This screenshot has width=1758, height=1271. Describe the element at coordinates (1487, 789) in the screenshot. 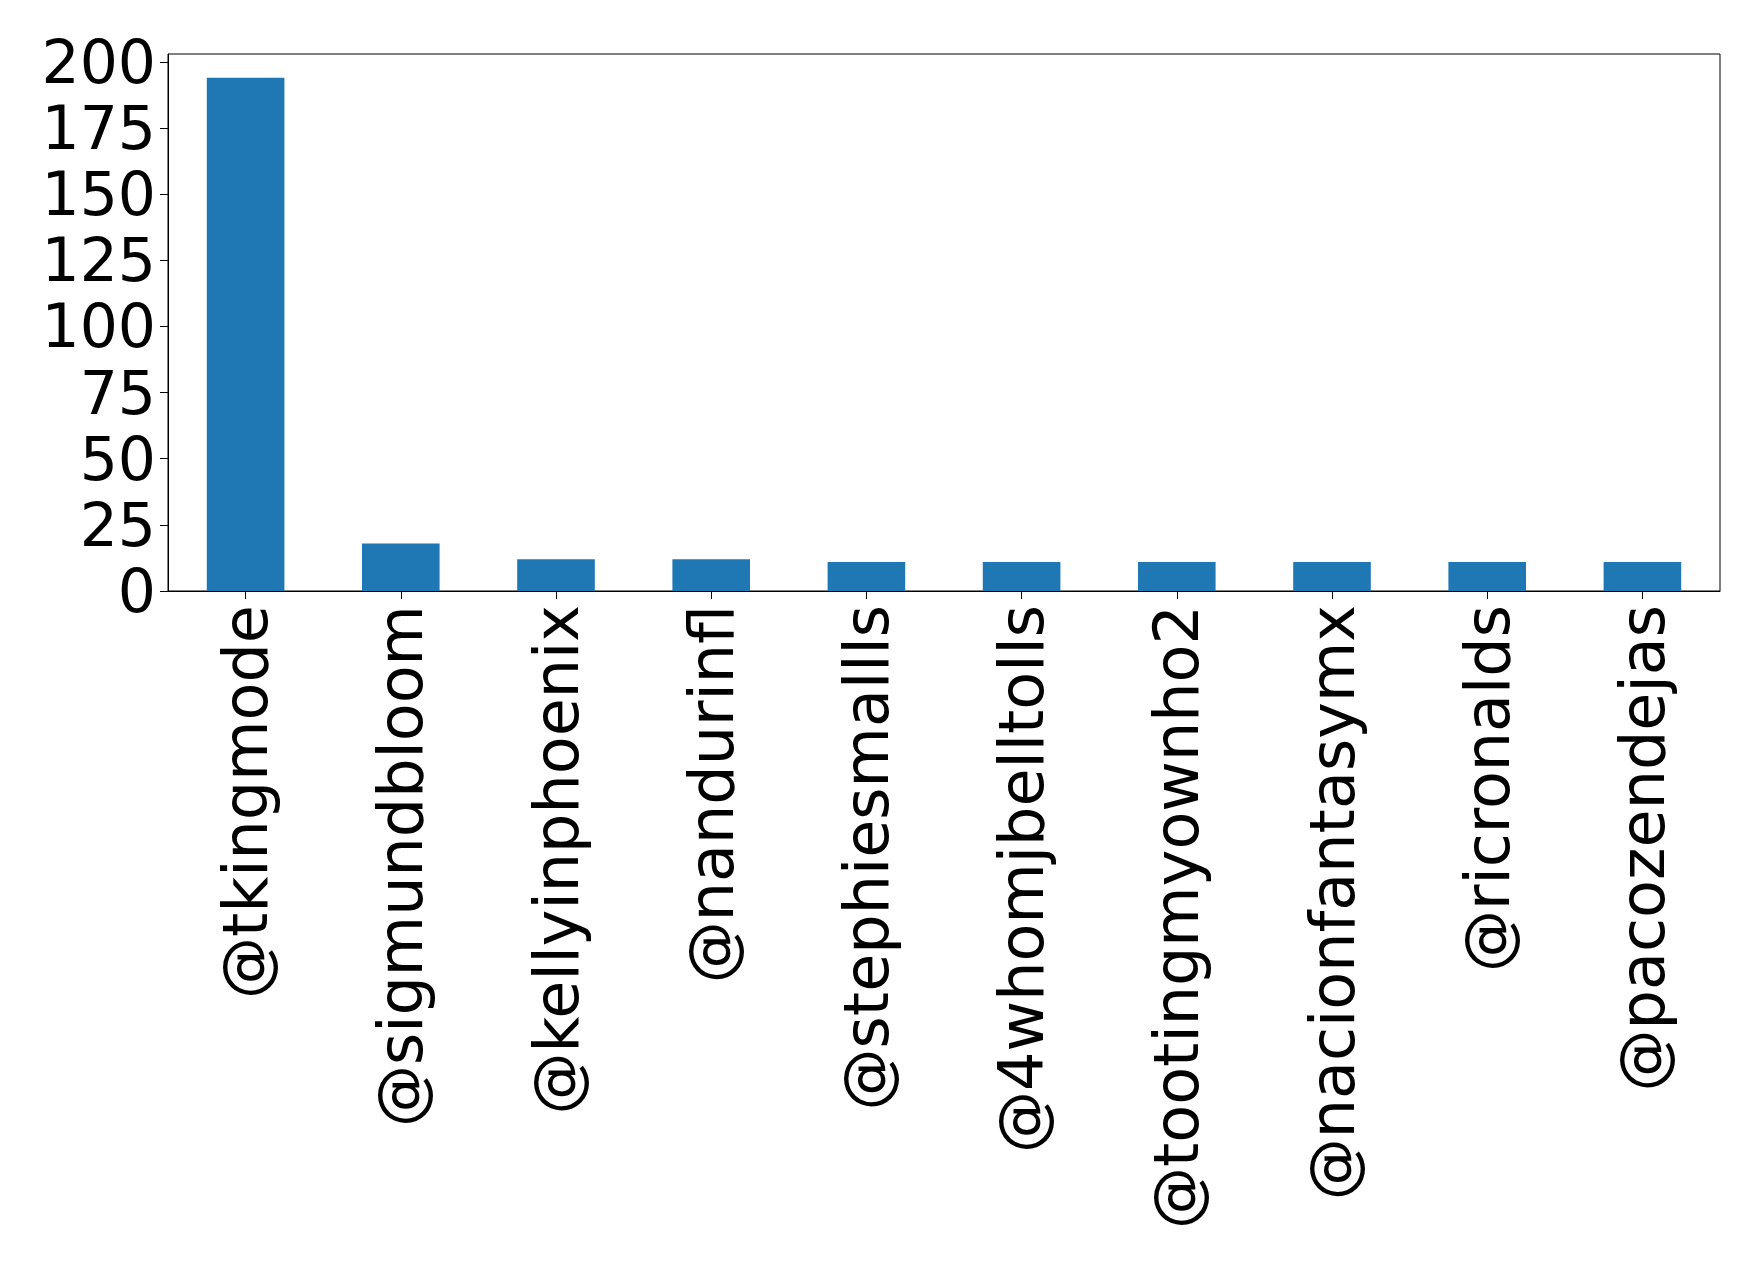

I see `x-tick-label: @ricronalds` at that location.